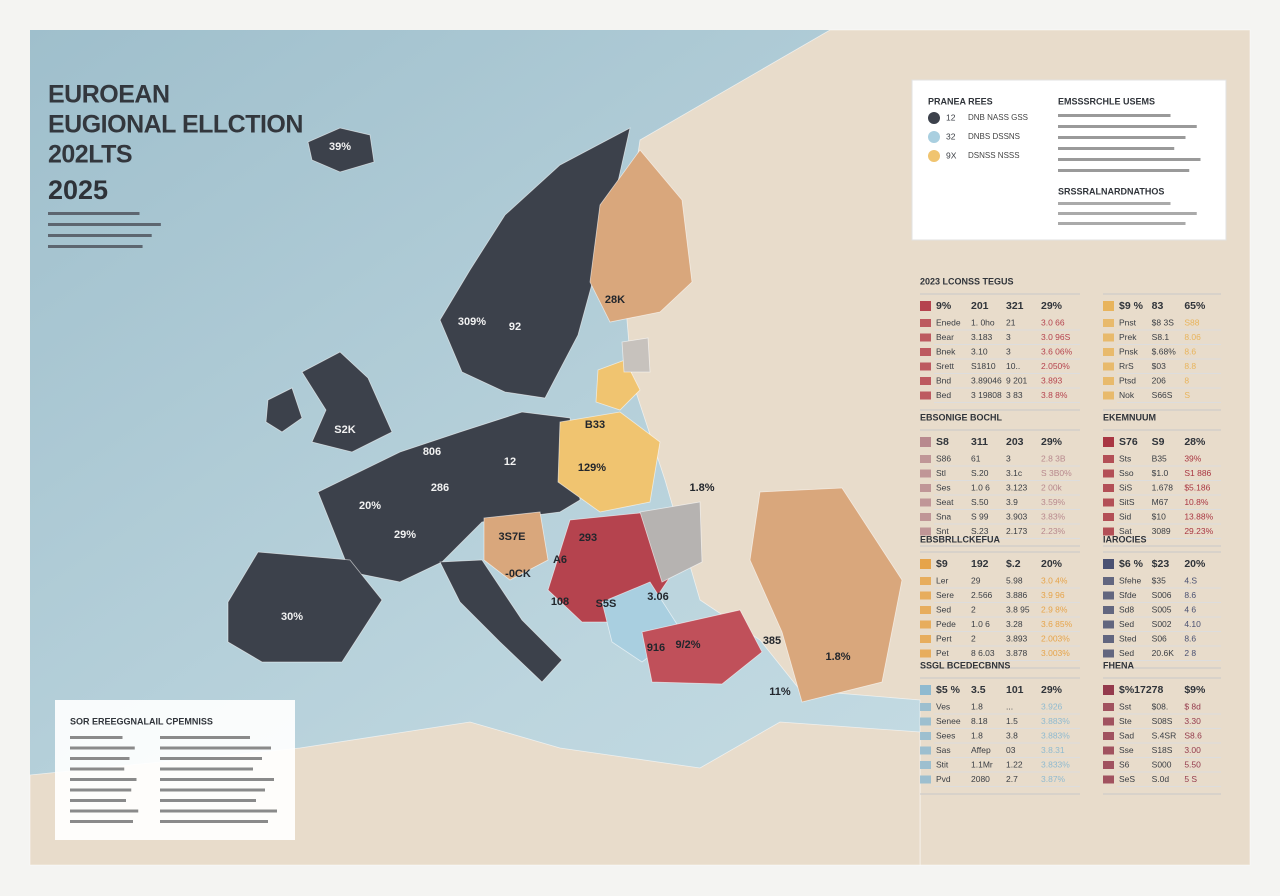 The width and height of the screenshot is (1280, 896). Describe the element at coordinates (1128, 337) in the screenshot. I see `table-cell: Prek` at that location.